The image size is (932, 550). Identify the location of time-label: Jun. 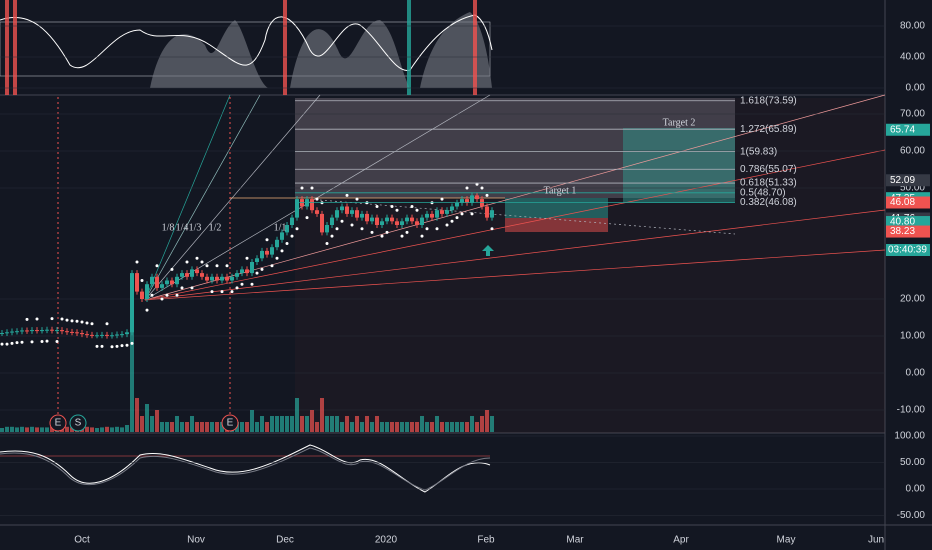
(876, 540).